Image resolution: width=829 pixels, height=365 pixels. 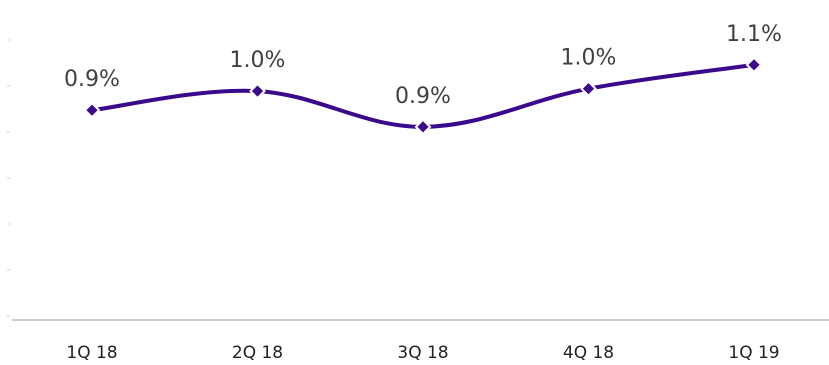 I want to click on x-axis-tick-labels: 1Q 18 2Q 18 3Q 18 4Q 18 1Q 19, so click(x=422, y=353).